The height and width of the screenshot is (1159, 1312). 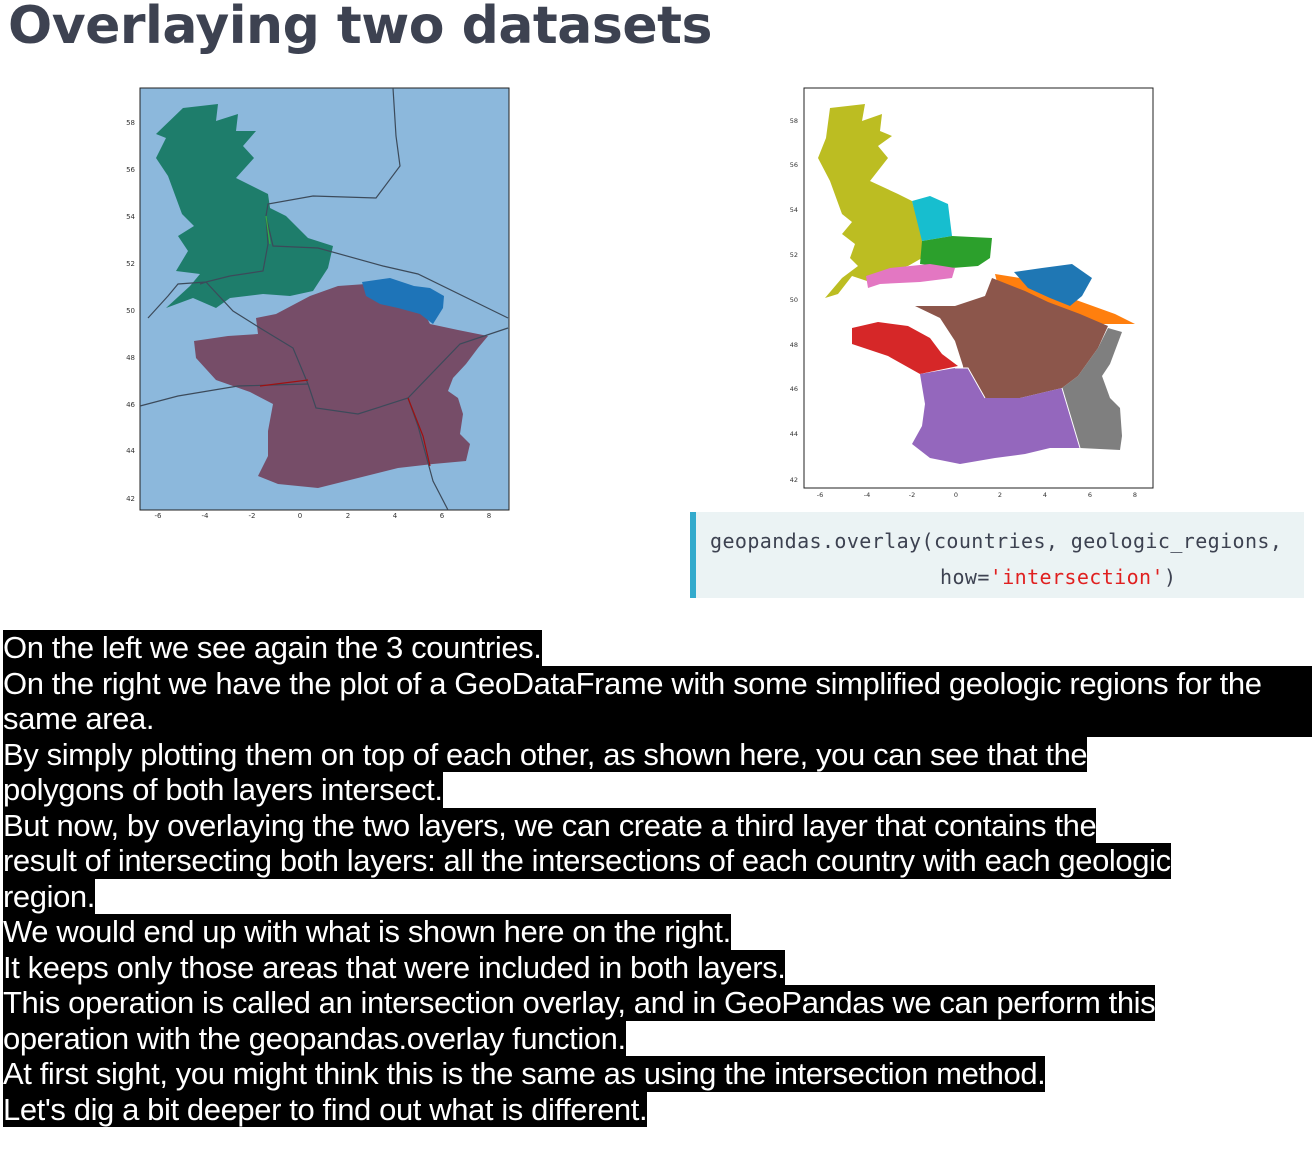 I want to click on right-y-tick: 42, so click(x=794, y=480).